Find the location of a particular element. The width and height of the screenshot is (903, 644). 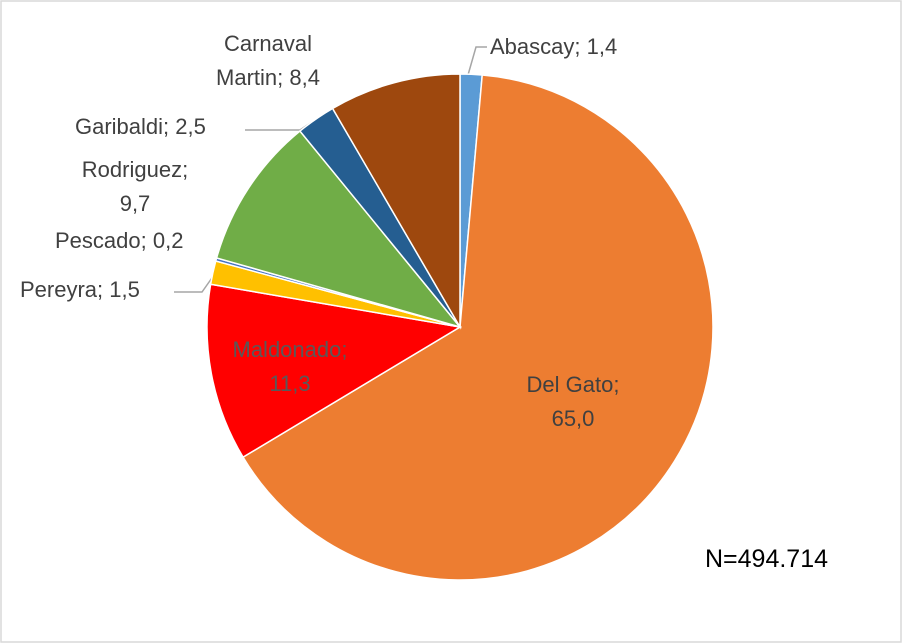

data-label: Abascay; 1,4 is located at coordinates (600, 47).